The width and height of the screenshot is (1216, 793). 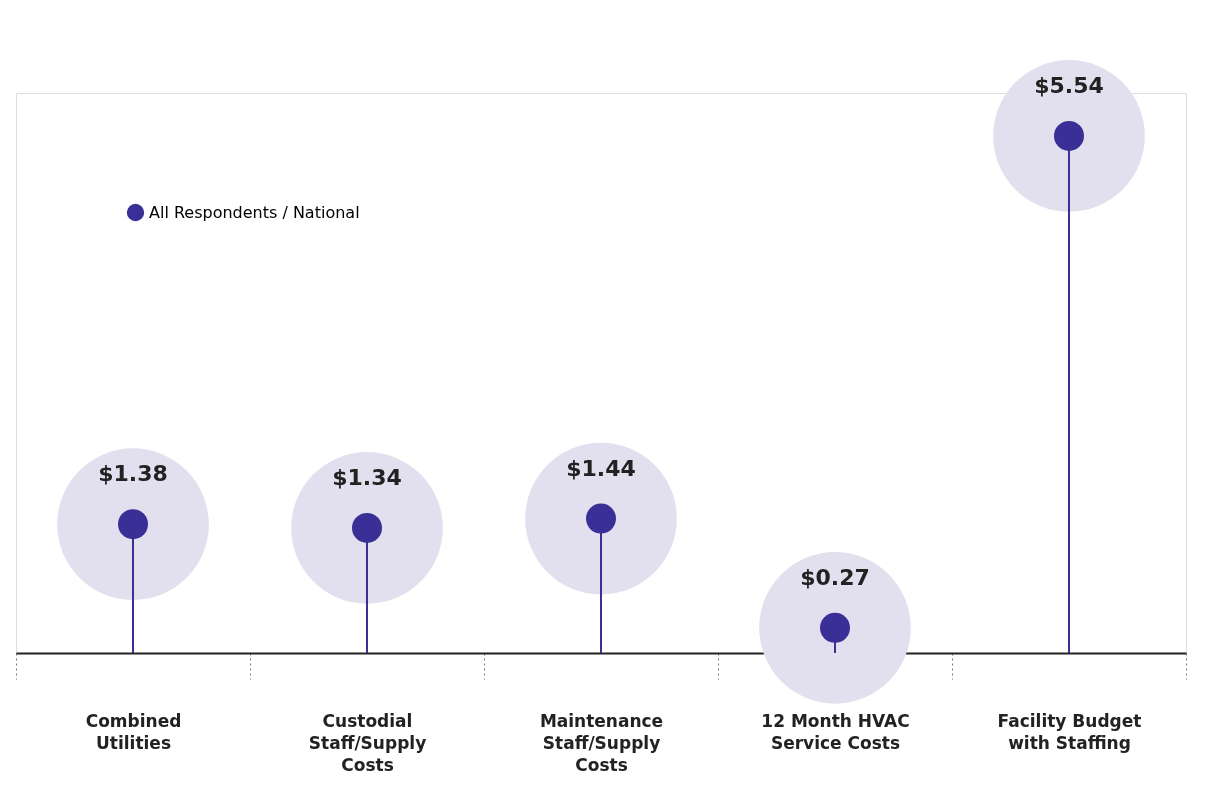 What do you see at coordinates (1069, 731) in the screenshot?
I see `x-tick-label: Facility Budget with Staffing` at bounding box center [1069, 731].